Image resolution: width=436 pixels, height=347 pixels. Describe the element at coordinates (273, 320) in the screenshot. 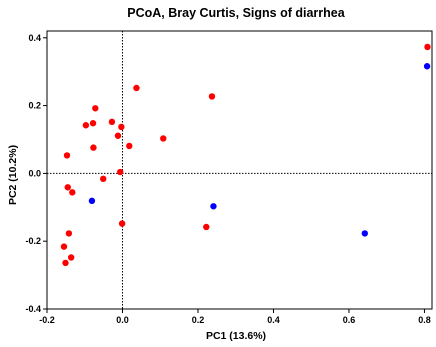

I see `x-tick-label: 0.4` at that location.